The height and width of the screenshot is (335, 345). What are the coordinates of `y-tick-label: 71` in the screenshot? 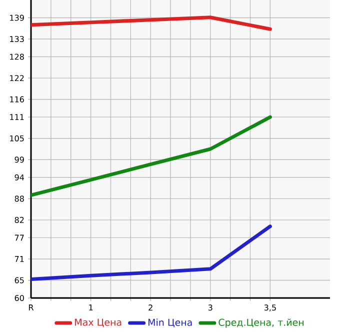 It's located at (19, 259).